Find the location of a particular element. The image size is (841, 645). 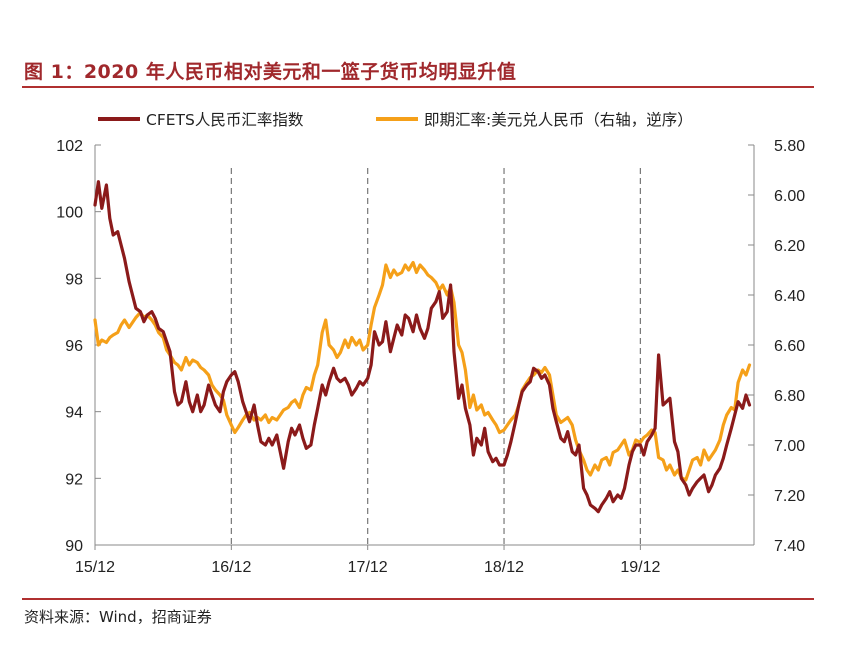

x-tick-label: 17/12 is located at coordinates (368, 567).